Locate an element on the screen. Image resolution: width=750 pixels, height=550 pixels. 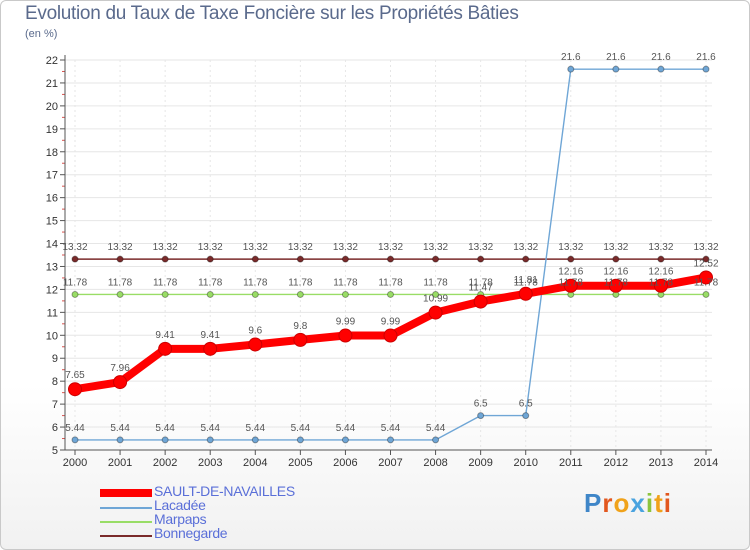
x-tick-label-2005: 2005 is located at coordinates (300, 463).